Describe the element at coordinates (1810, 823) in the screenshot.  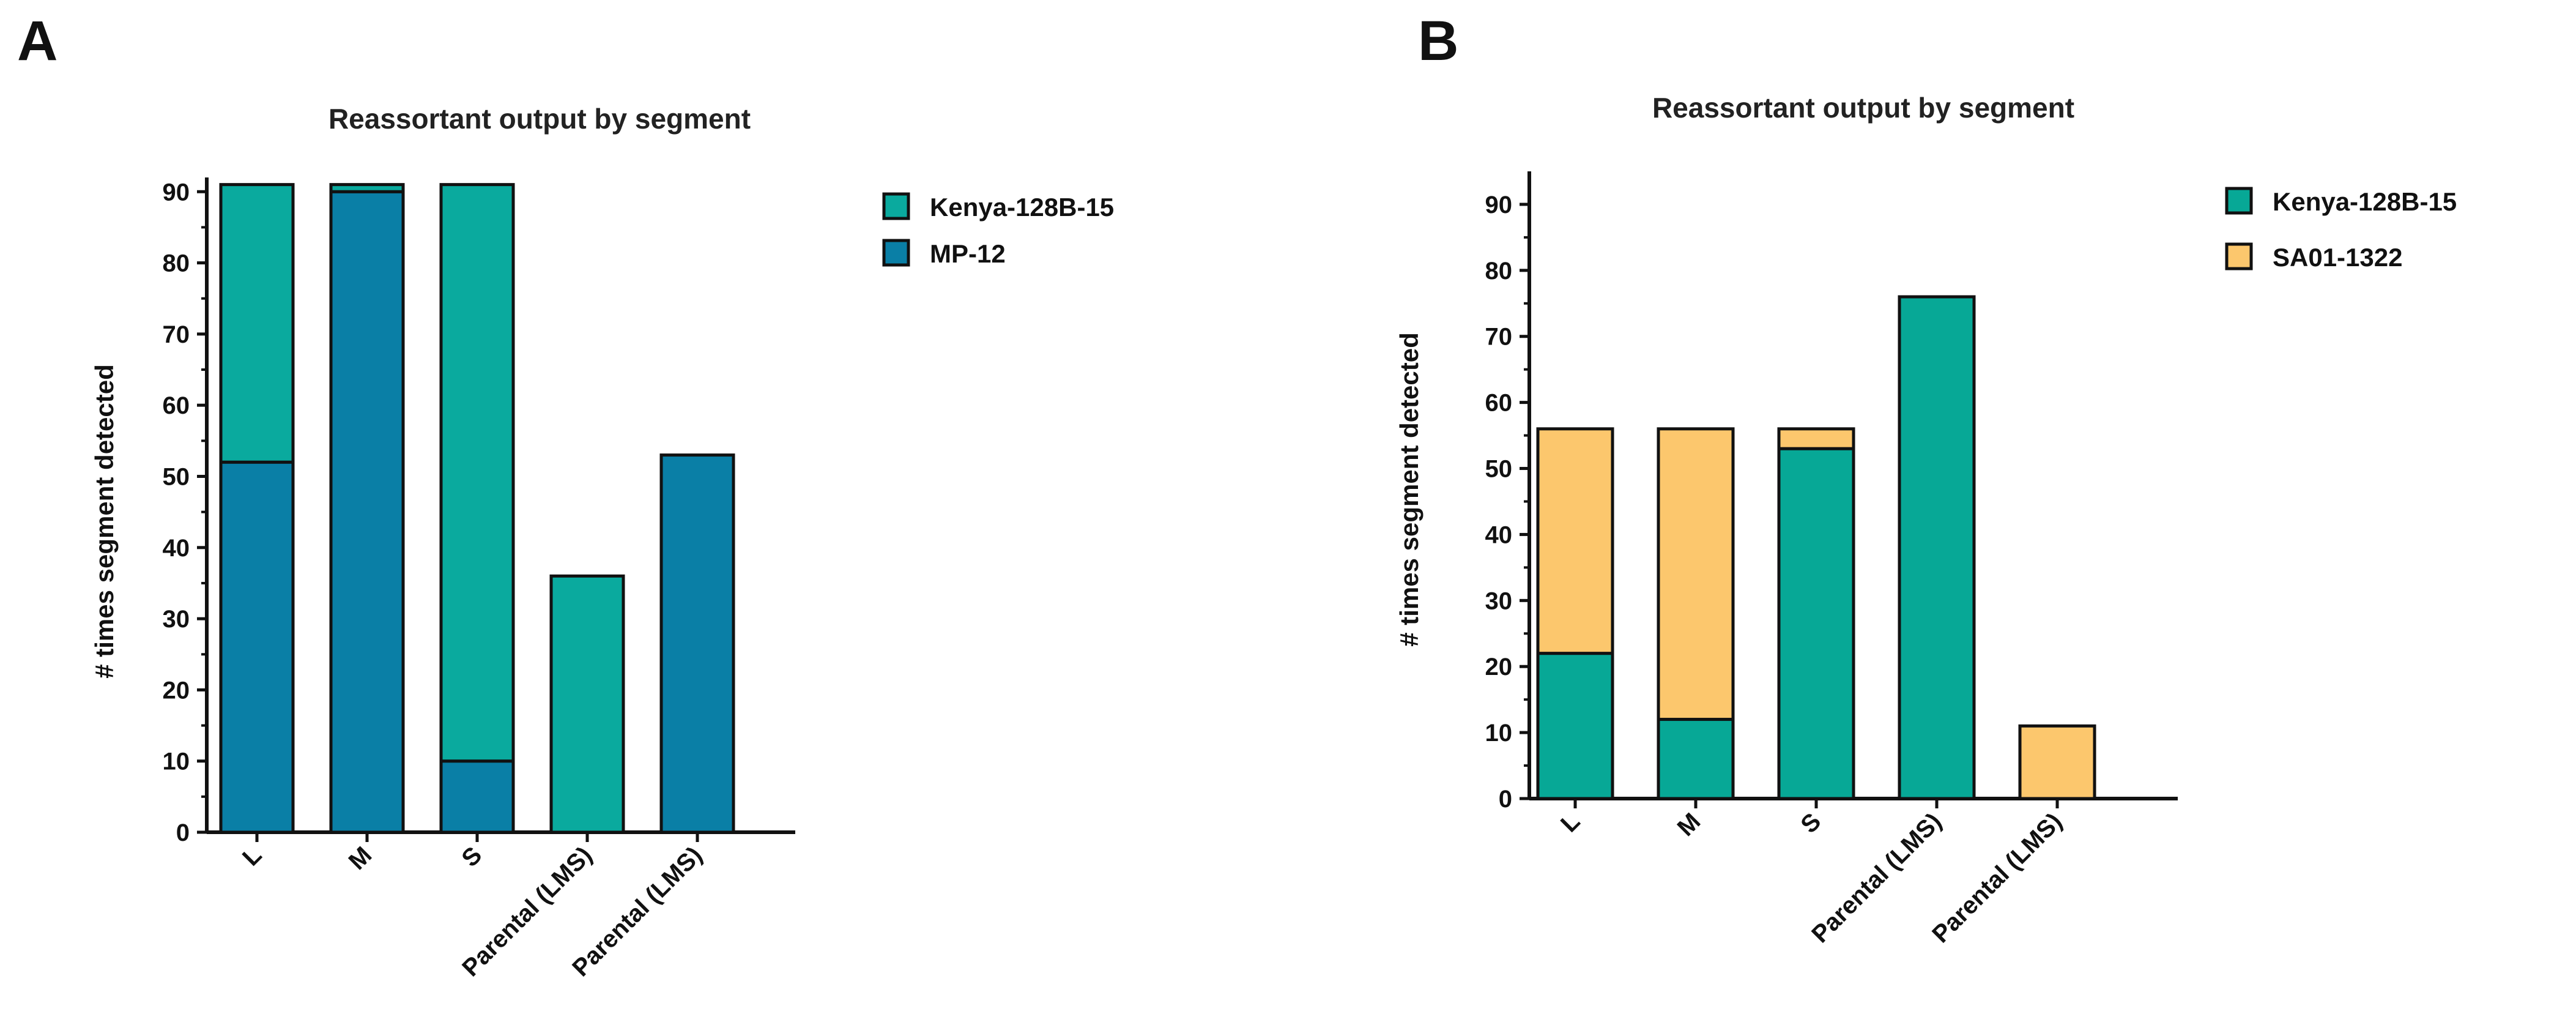
I see `chart-b-category-label: S` at that location.